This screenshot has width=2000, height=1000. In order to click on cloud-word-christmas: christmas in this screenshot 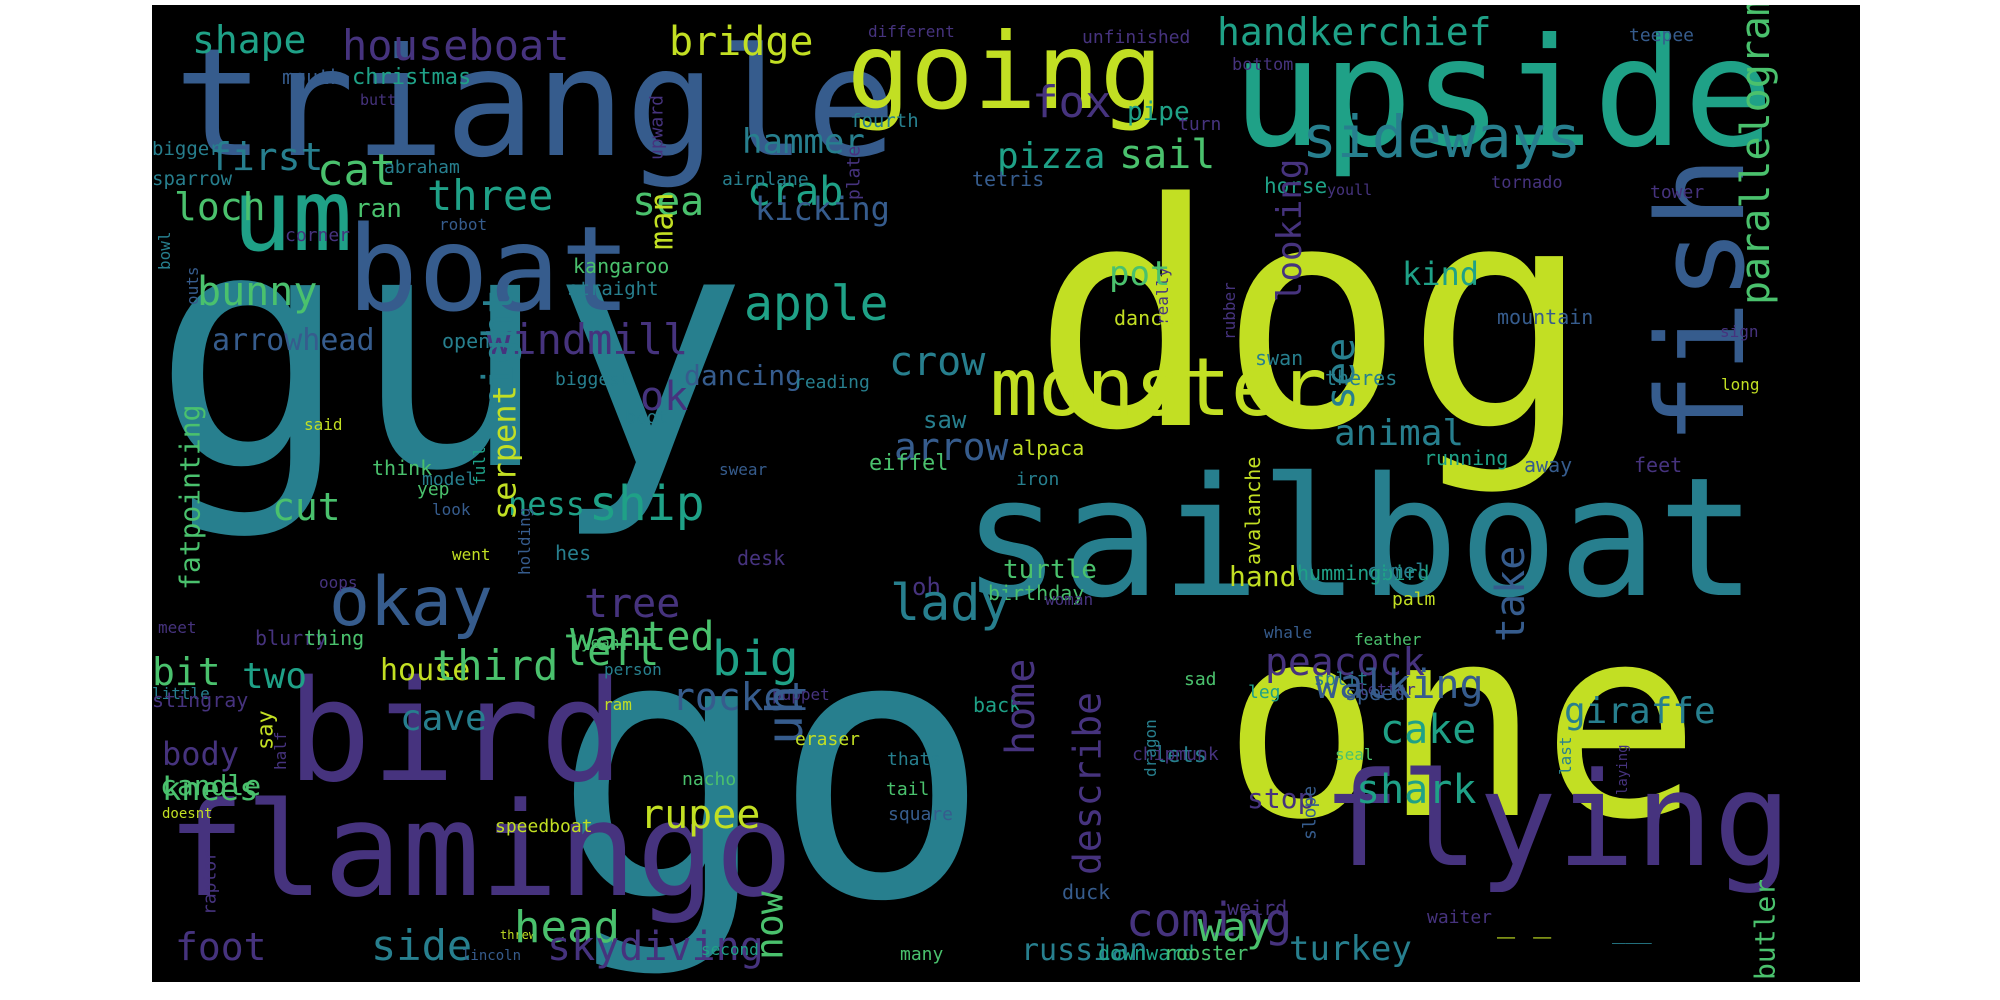, I will do `click(411, 77)`.